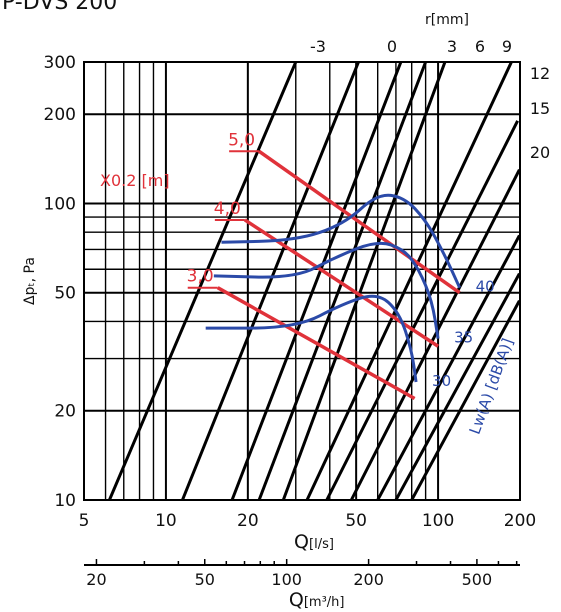  What do you see at coordinates (60, 63) in the screenshot?
I see `y-tick-label: 300` at bounding box center [60, 63].